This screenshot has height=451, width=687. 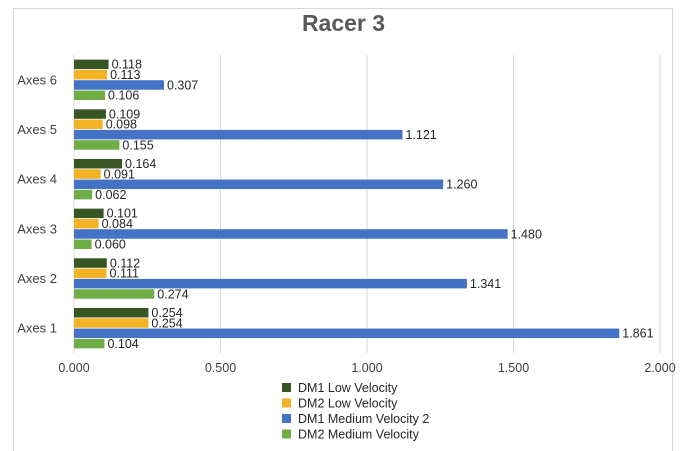 What do you see at coordinates (485, 284) in the screenshot?
I see `data-label: 1.341` at bounding box center [485, 284].